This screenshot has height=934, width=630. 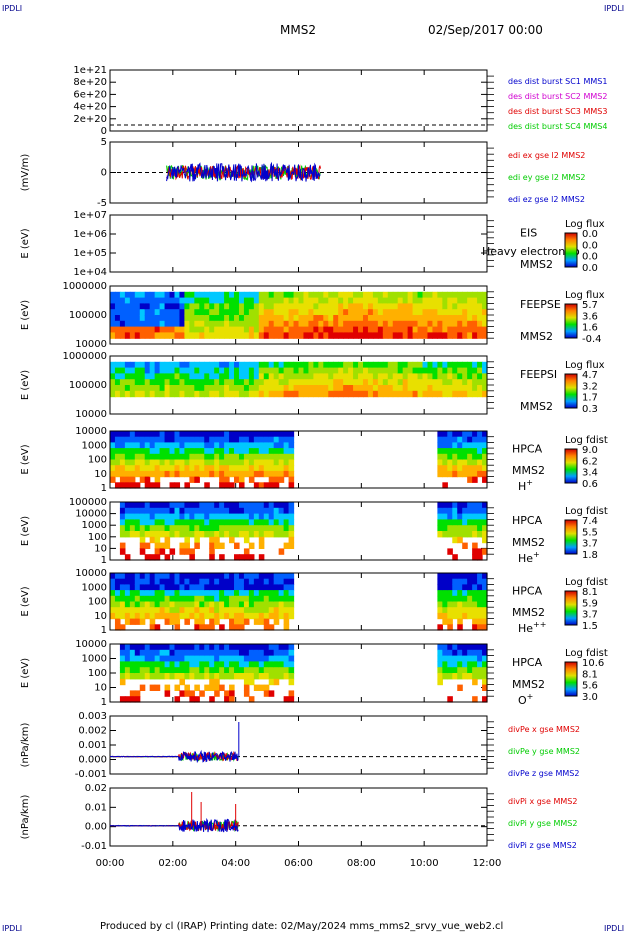 I want to click on ylabel-divpi: (nPa/km), so click(x=25, y=817).